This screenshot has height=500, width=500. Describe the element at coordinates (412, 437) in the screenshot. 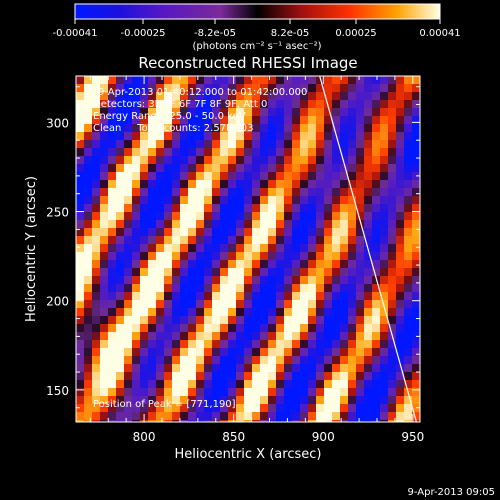

I see `x-tick-label: 950` at that location.